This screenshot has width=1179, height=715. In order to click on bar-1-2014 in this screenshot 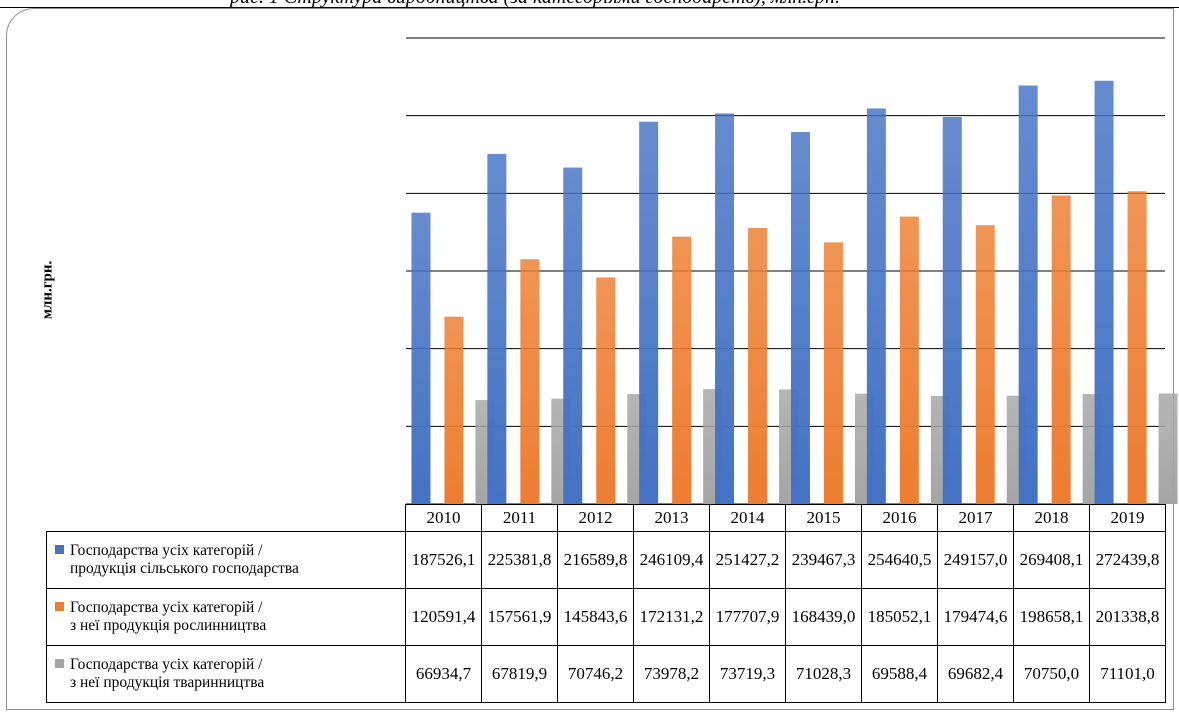, I will do `click(725, 308)`.